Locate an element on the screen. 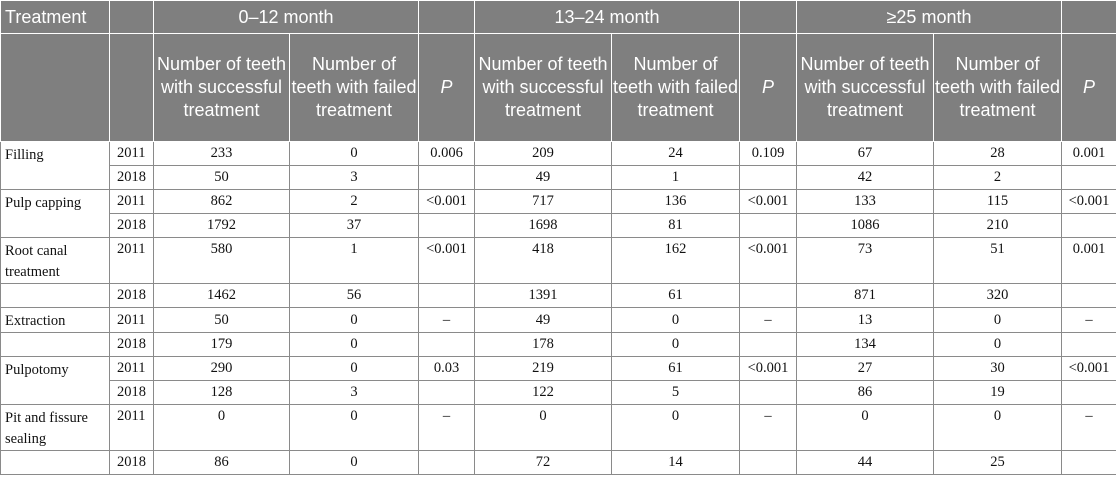 Image resolution: width=1116 pixels, height=484 pixels. success-cell: 134 is located at coordinates (865, 344).